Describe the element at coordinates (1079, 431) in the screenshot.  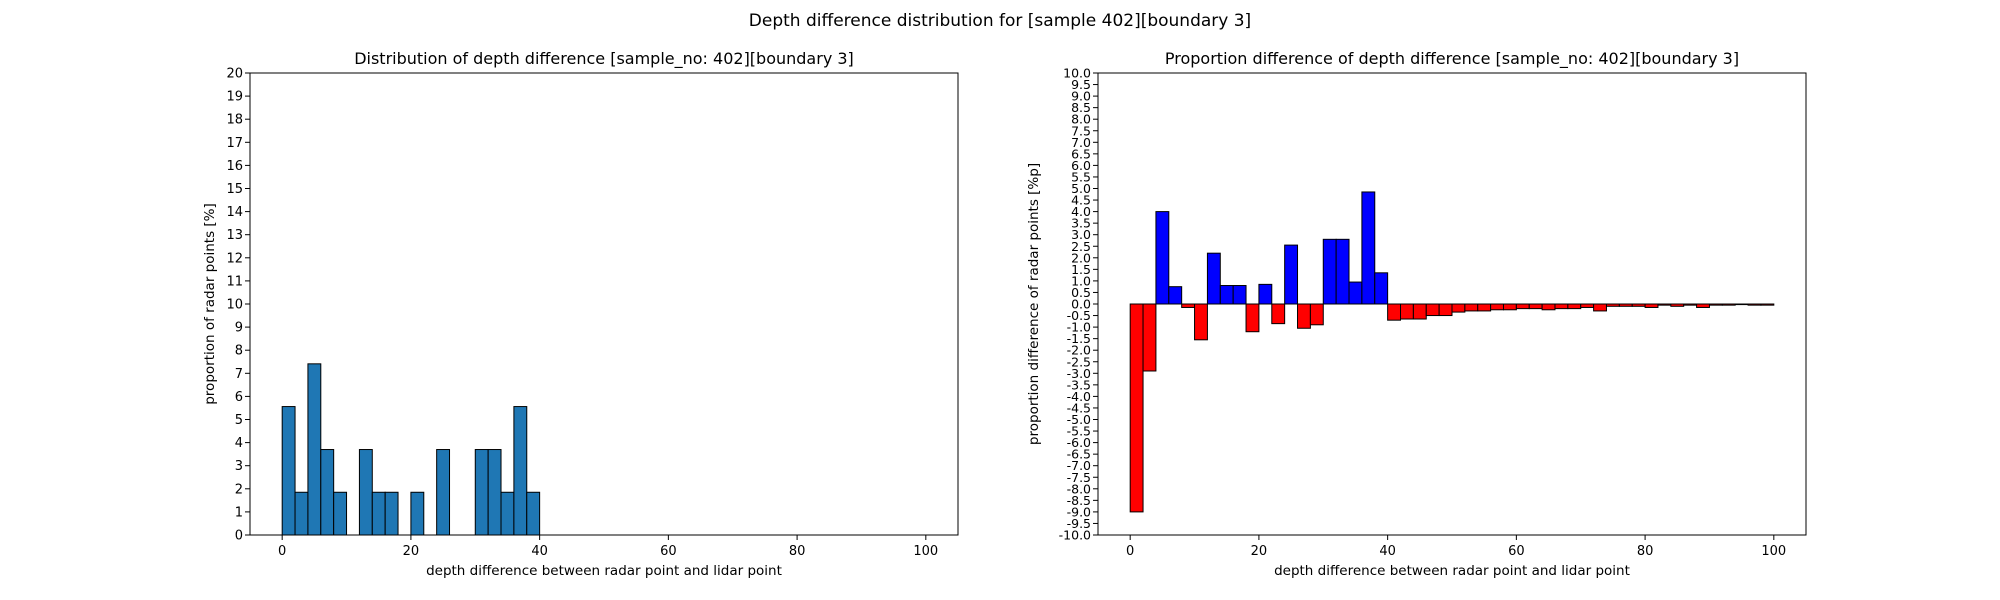
I see `proportion-difference-y-tick-label: -5.5` at that location.